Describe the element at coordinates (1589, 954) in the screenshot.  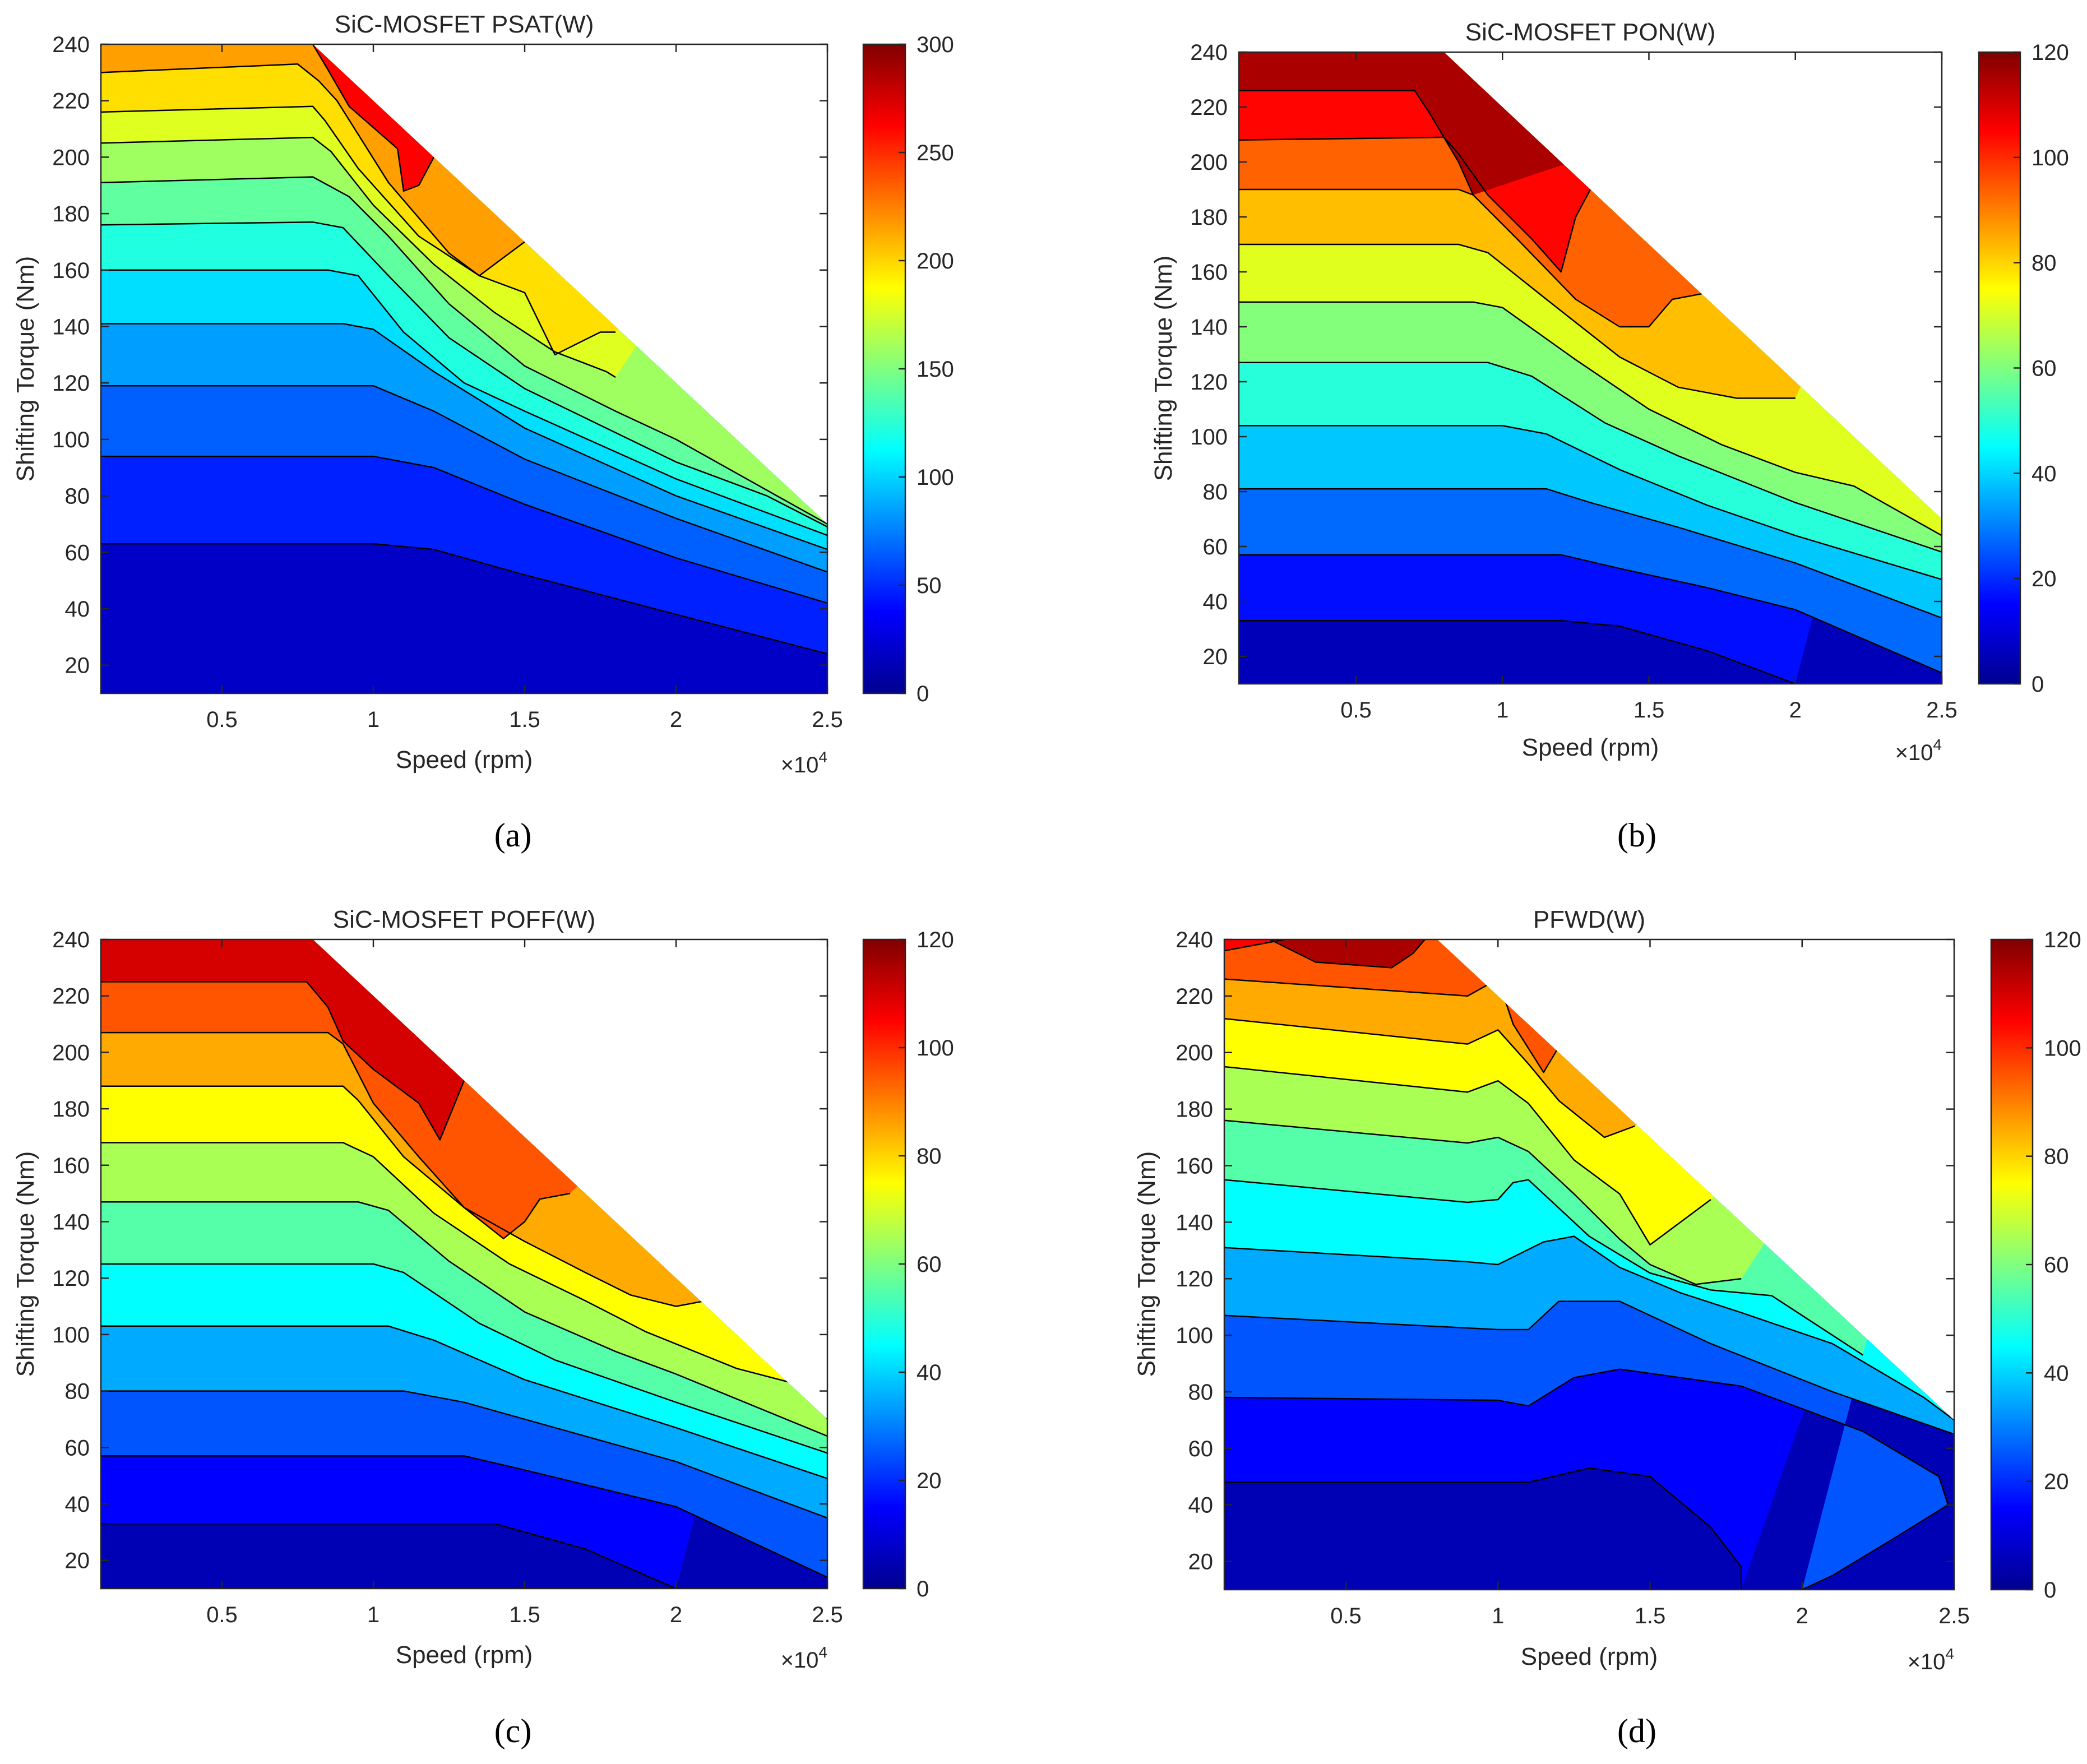
I see `contour-band` at that location.